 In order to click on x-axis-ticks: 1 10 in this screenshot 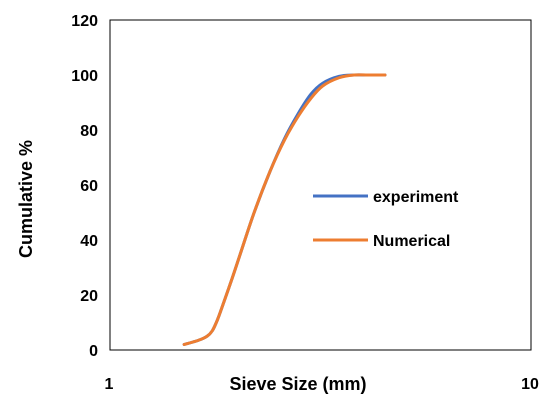, I will do `click(322, 384)`.